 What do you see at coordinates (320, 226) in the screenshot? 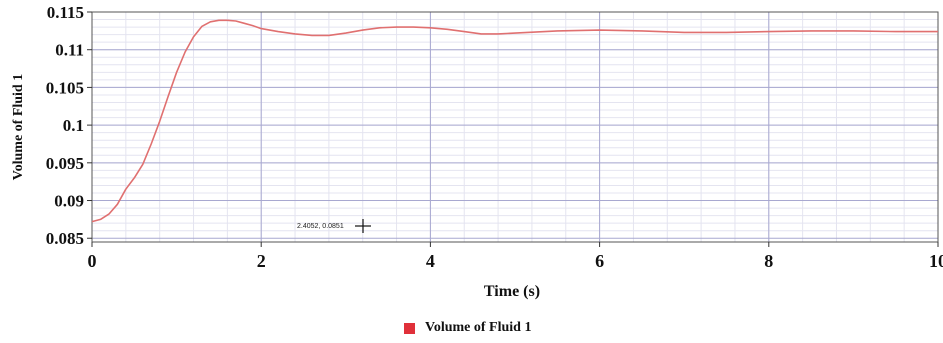
I see `cursor-readout: 2.4052, 0.0851` at bounding box center [320, 226].